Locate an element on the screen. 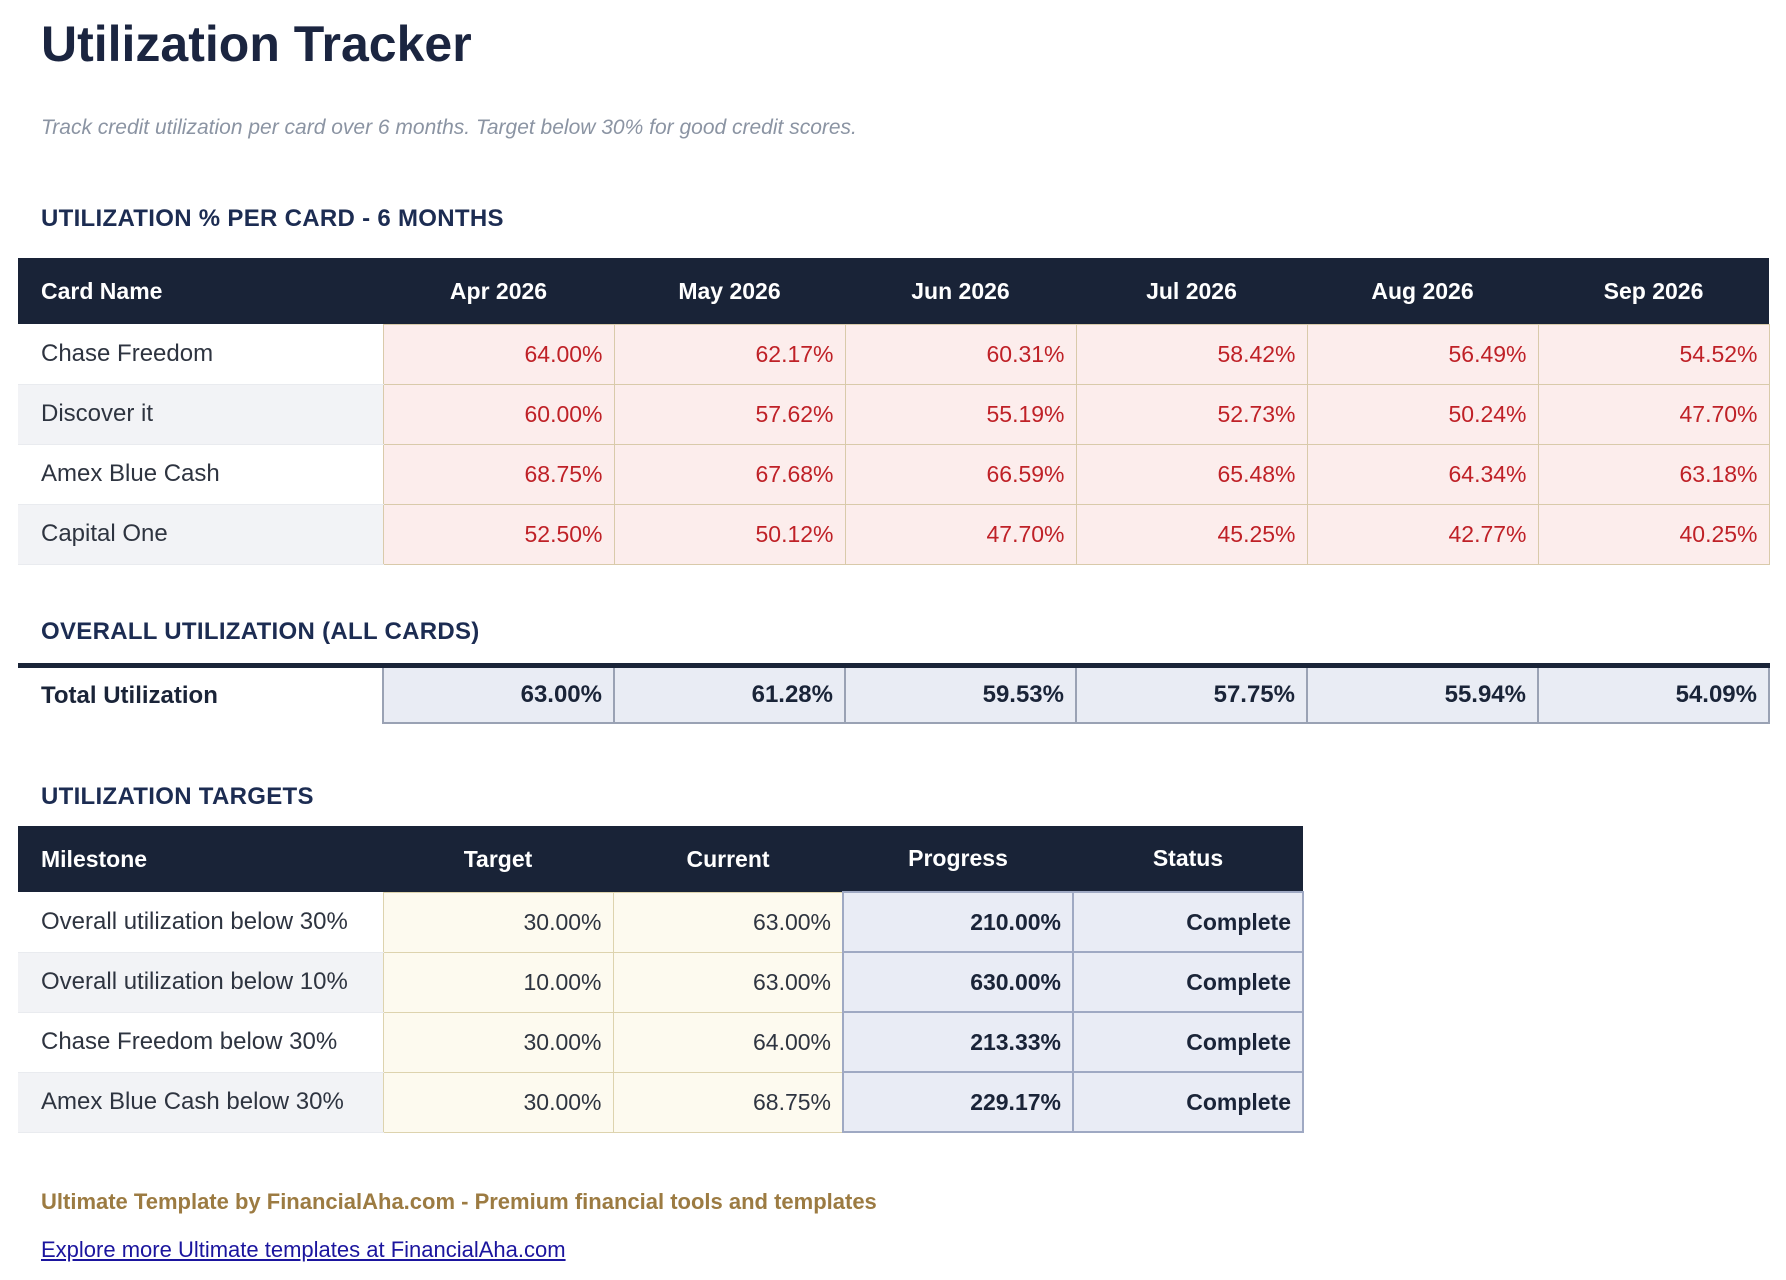 This screenshot has height=1280, width=1786. column-header-card-name: Card Name is located at coordinates (200, 291).